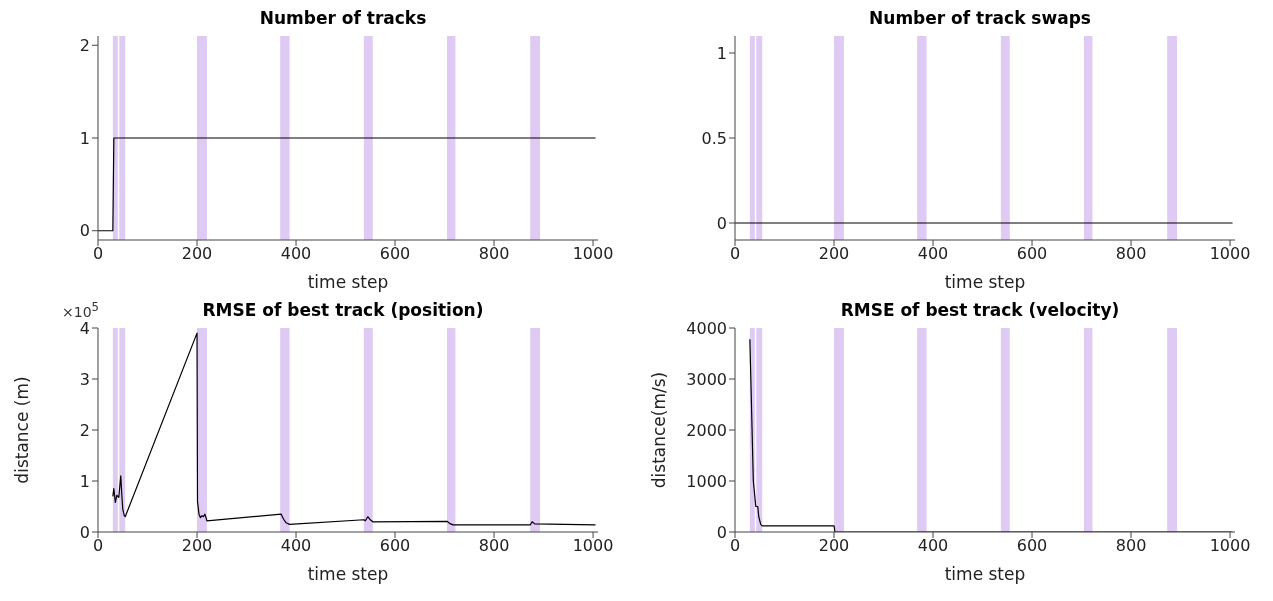 The image size is (1273, 601). What do you see at coordinates (706, 430) in the screenshot?
I see `y-tick-label: 2000` at bounding box center [706, 430].